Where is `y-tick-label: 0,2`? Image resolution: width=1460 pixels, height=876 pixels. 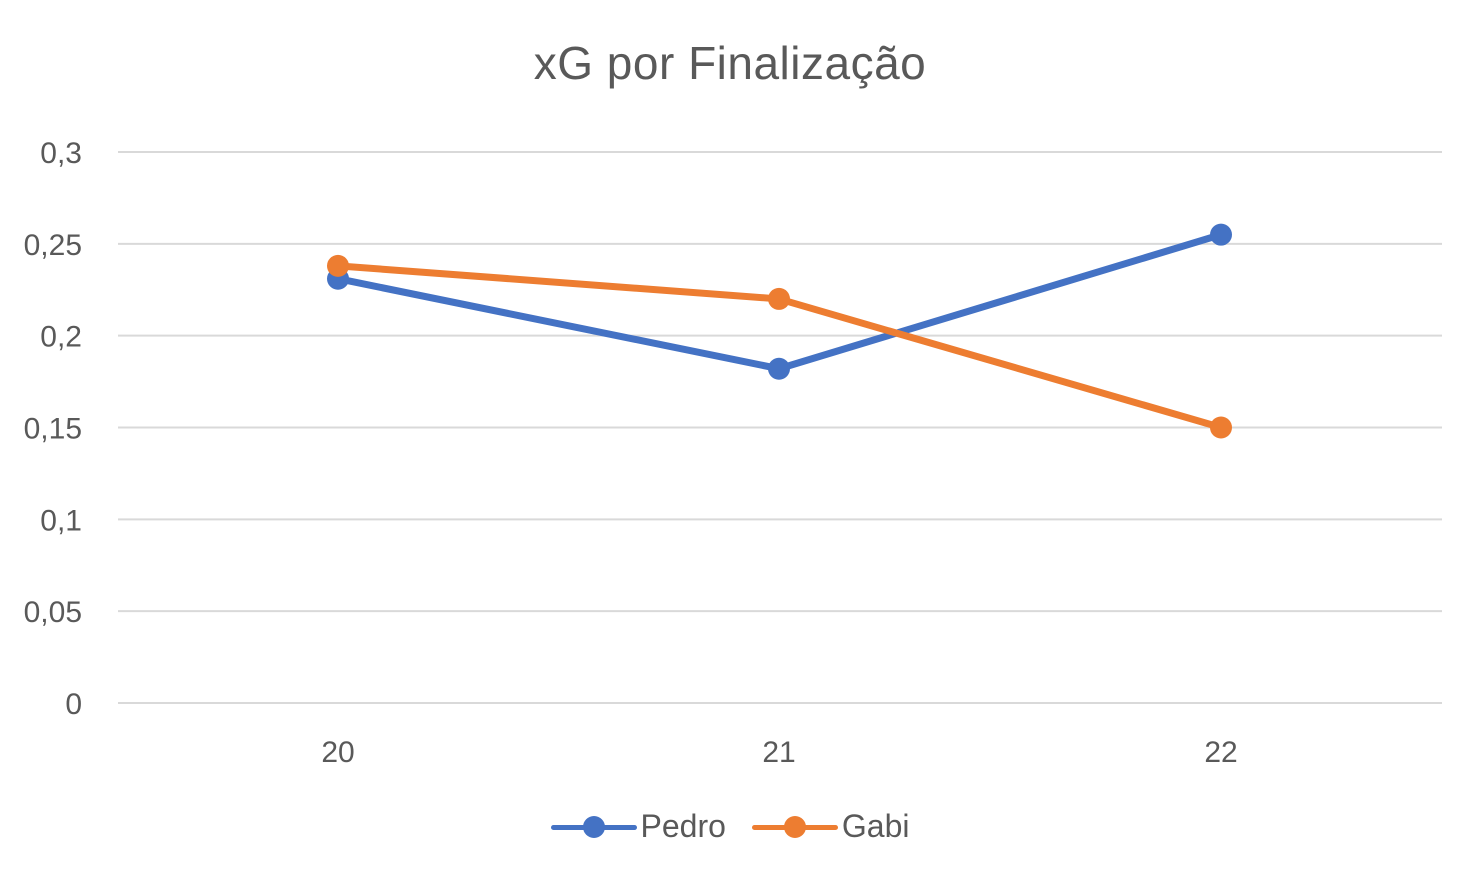 y-tick-label: 0,2 is located at coordinates (61, 337).